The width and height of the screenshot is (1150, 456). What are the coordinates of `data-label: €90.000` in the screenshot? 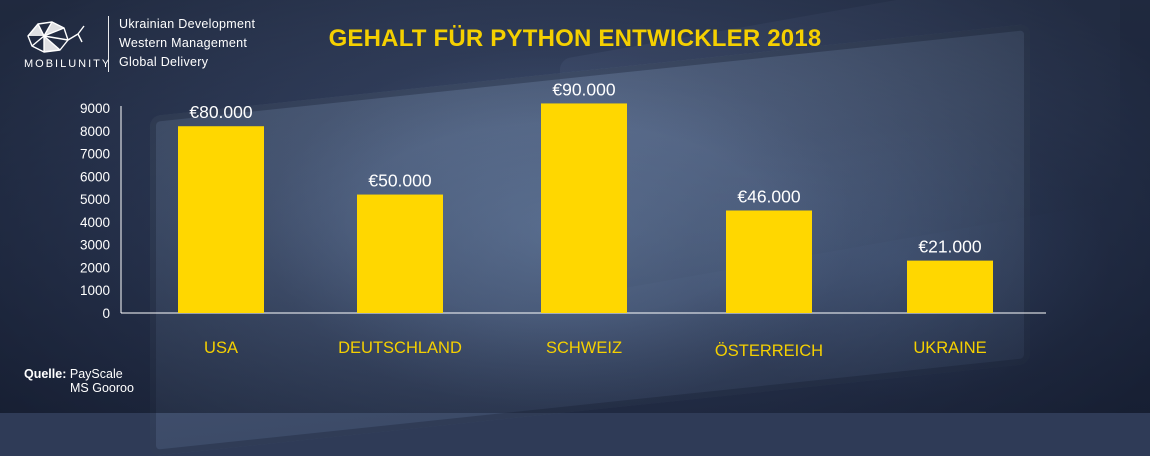 It's located at (584, 89).